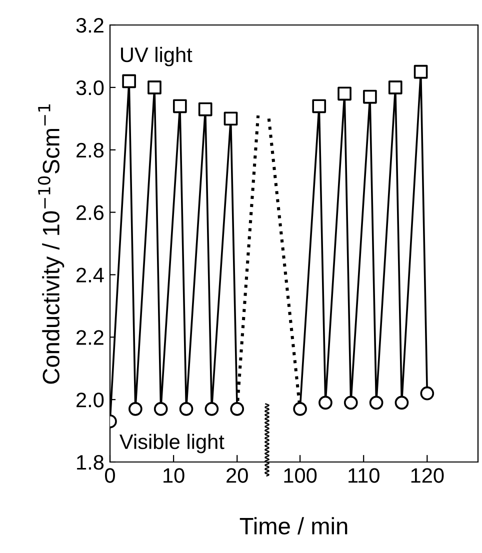 The image size is (482, 553). I want to click on y-tick-label: 2.2, so click(90, 337).